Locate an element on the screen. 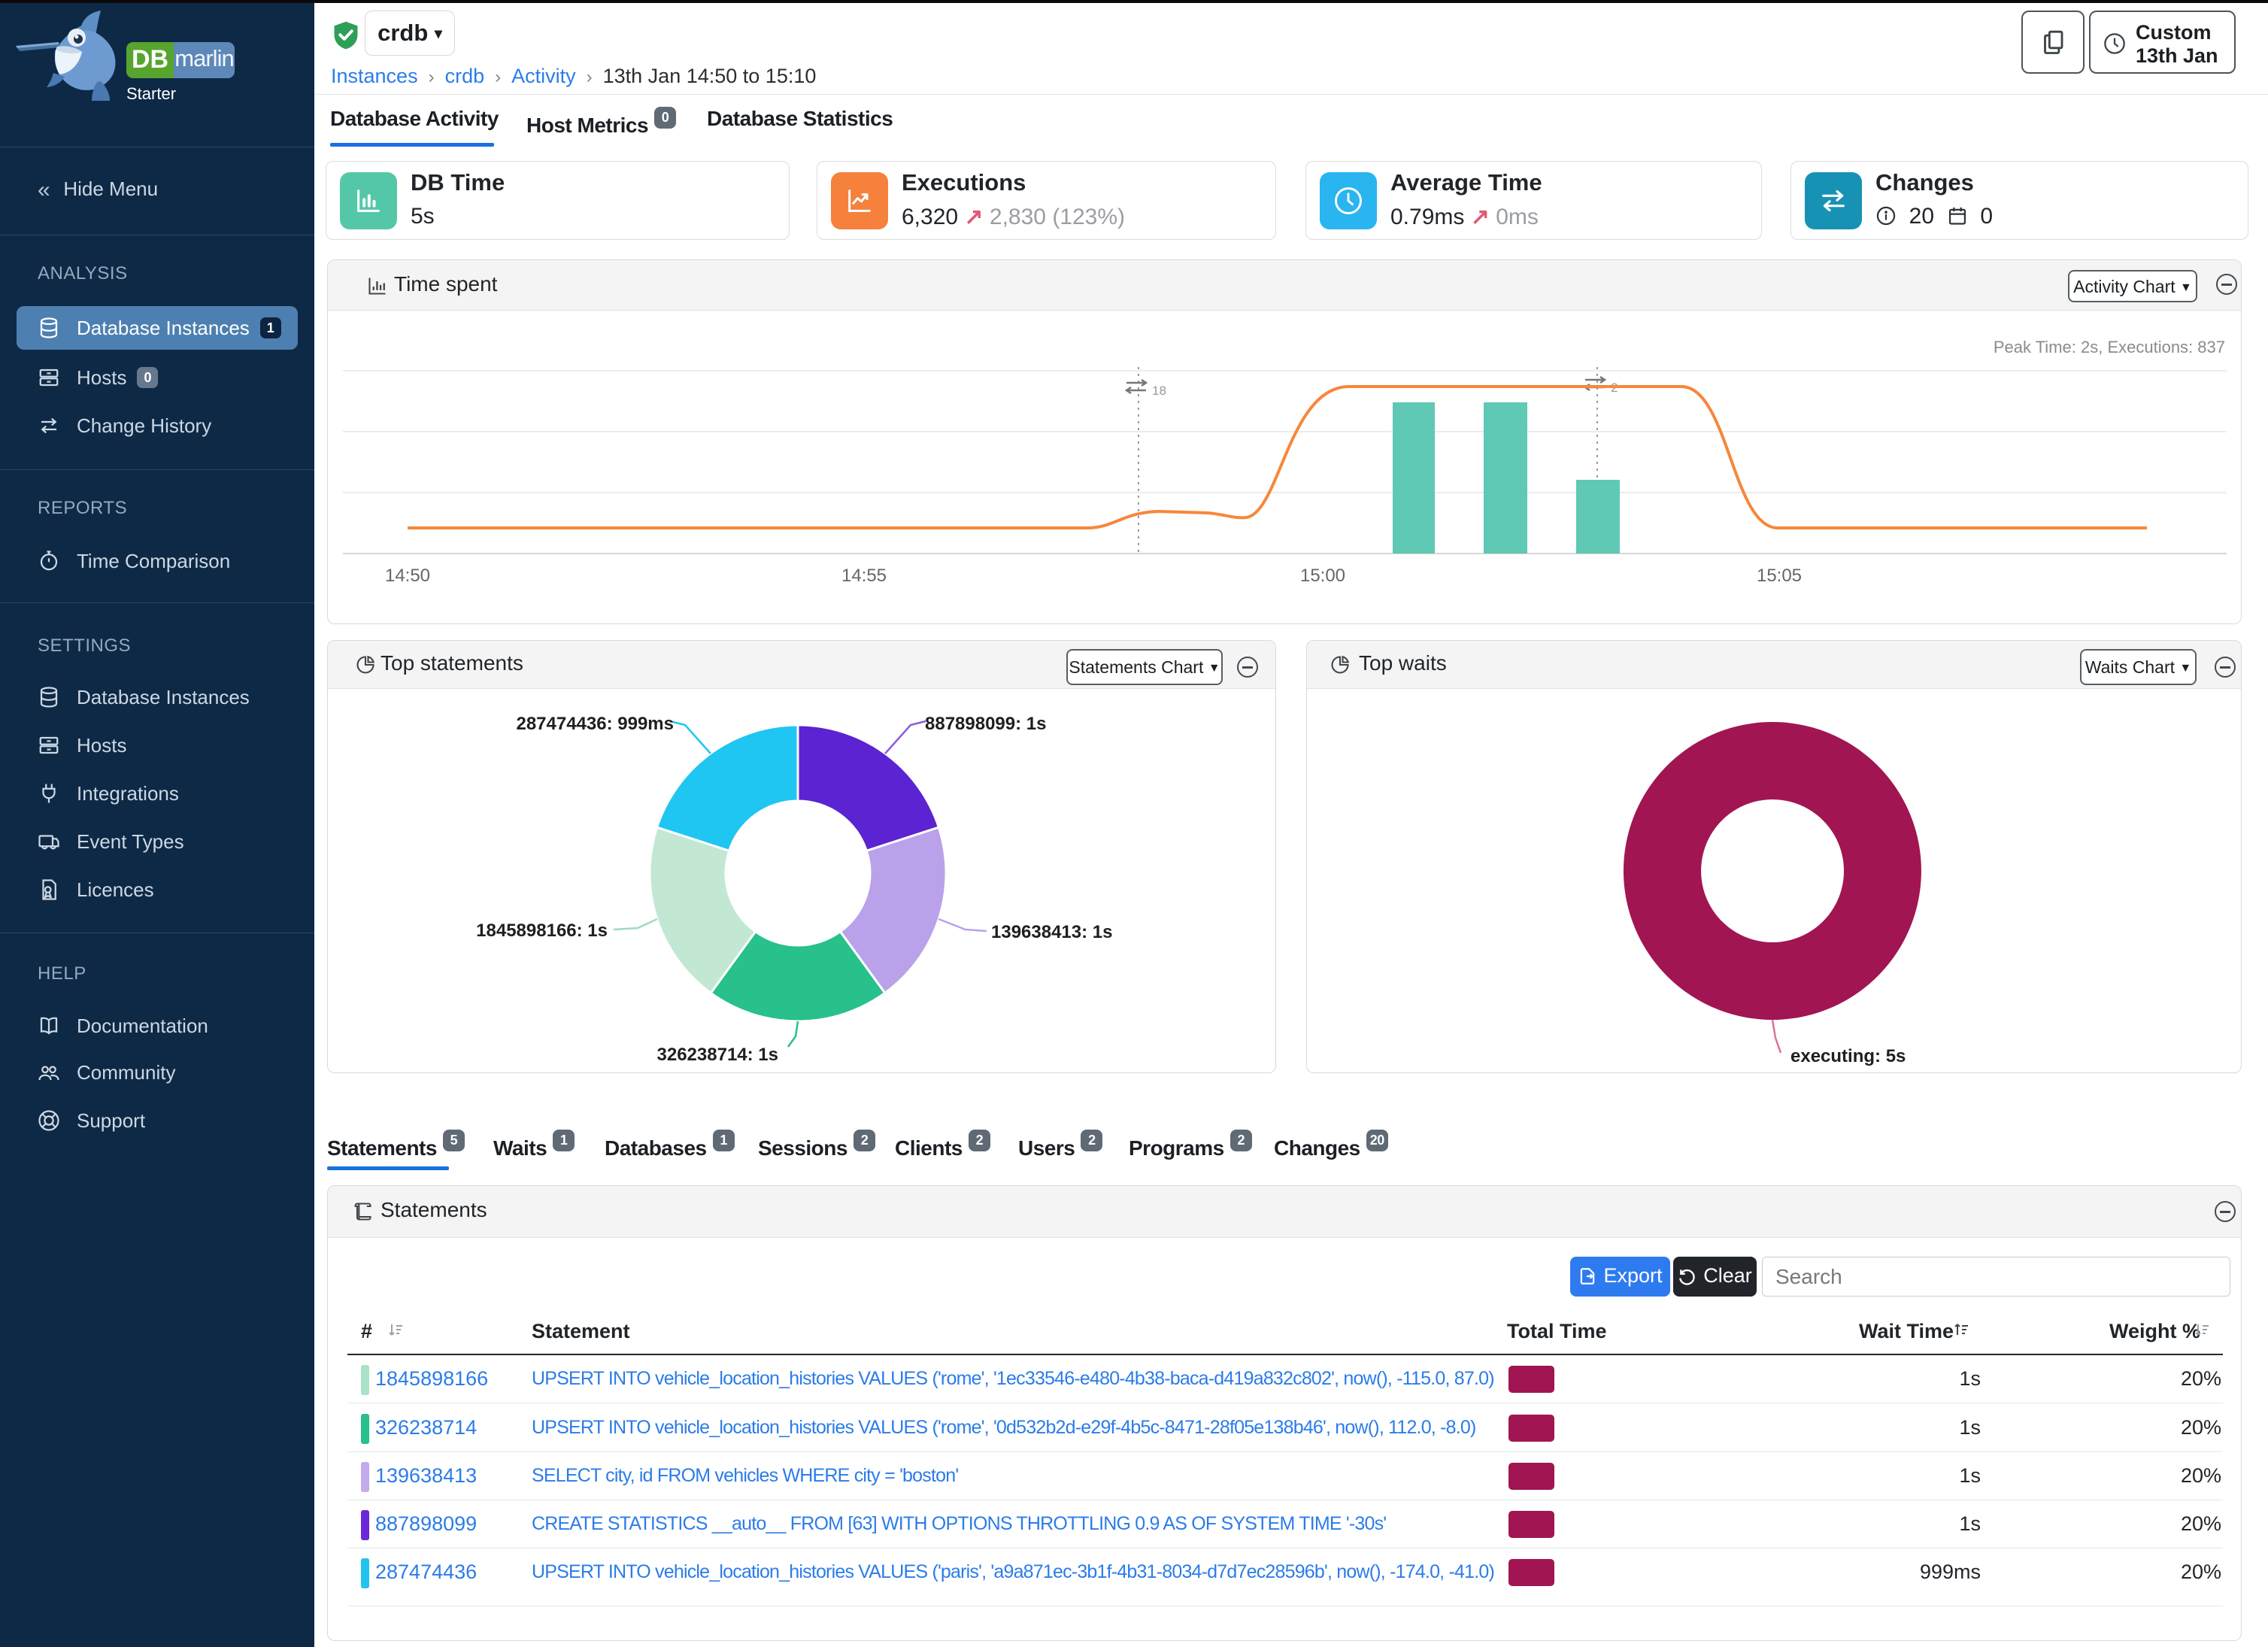 This screenshot has width=2268, height=1647. svg-text: 887898099: 1s is located at coordinates (986, 724).